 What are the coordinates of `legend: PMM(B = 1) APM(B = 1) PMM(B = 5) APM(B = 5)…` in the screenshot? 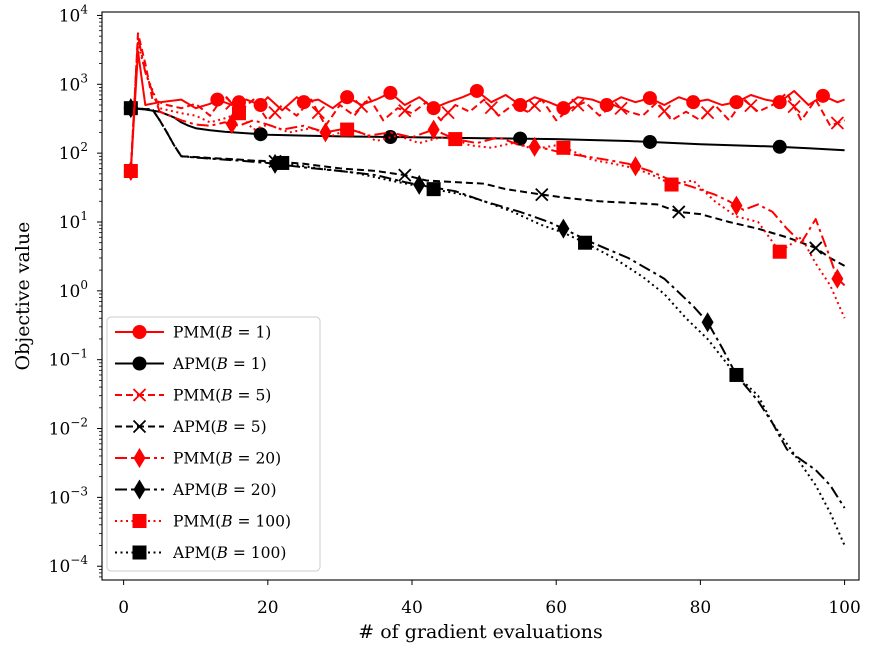 It's located at (213, 444).